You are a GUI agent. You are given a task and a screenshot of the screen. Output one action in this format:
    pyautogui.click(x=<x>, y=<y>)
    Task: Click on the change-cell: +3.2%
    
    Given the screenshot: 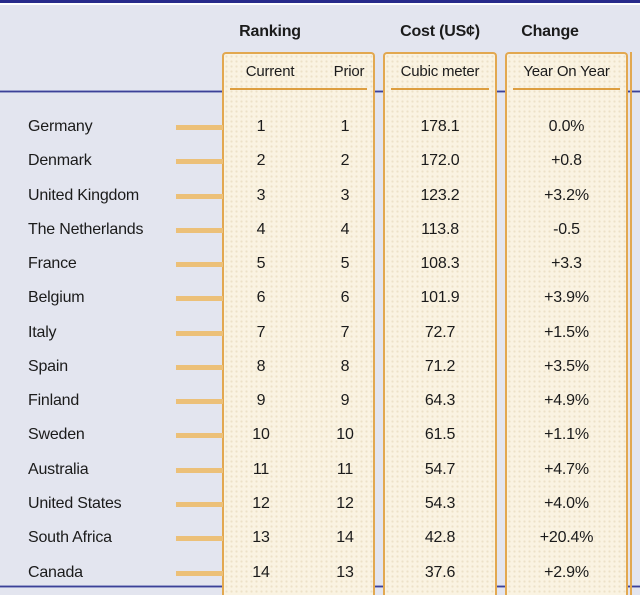 What is the action you would take?
    pyautogui.click(x=566, y=195)
    